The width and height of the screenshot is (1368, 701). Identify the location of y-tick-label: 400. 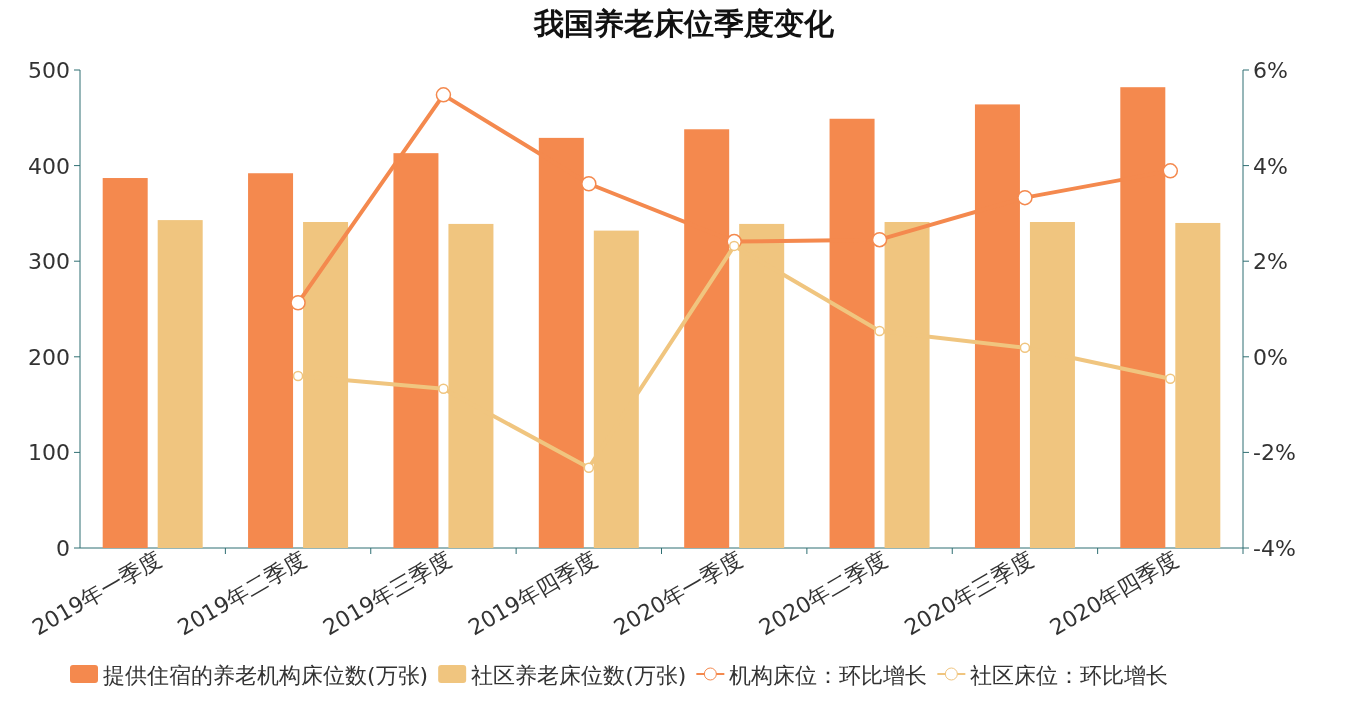
(49, 166).